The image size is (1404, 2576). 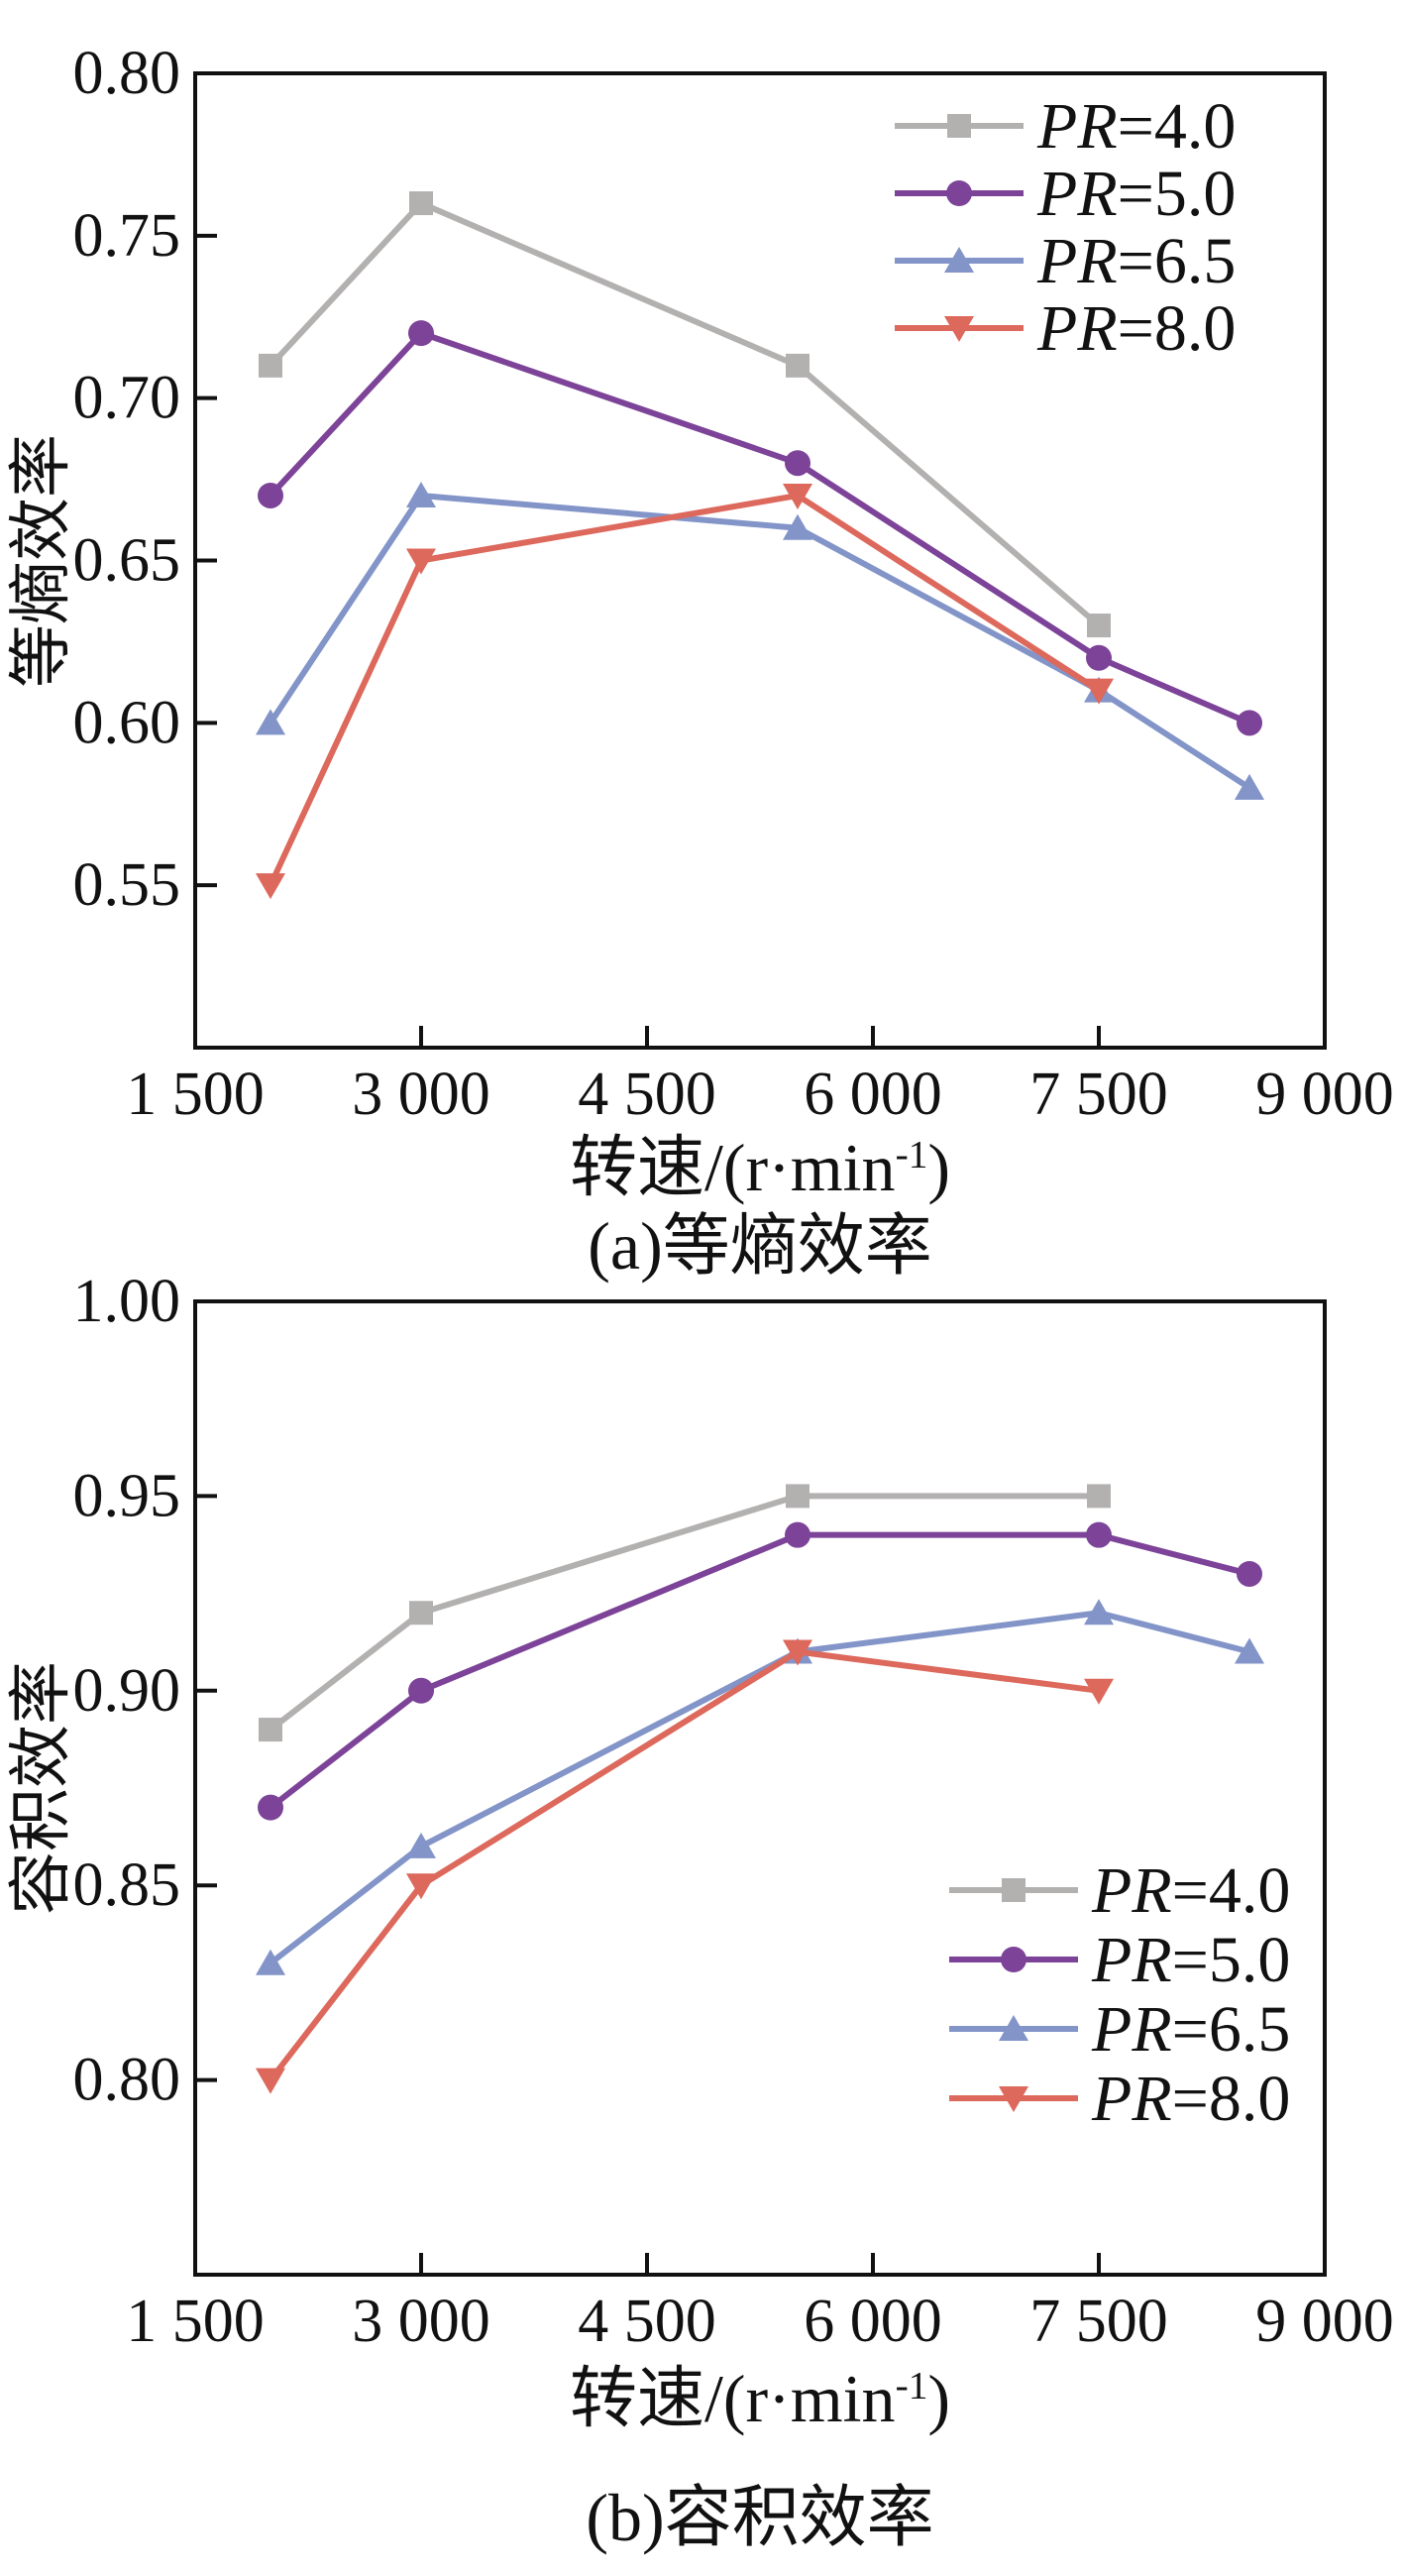 I want to click on chart-a-x-tick-label: 9 000, so click(x=1324, y=1094).